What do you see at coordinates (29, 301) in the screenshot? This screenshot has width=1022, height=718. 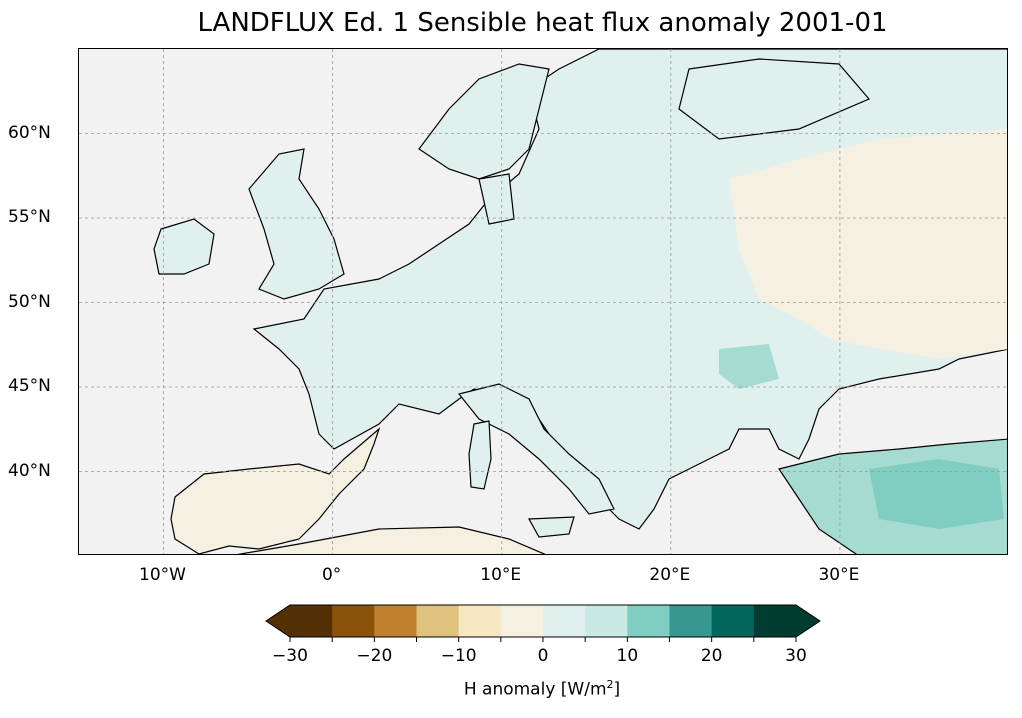 I see `lat-label-50: 50°N` at bounding box center [29, 301].